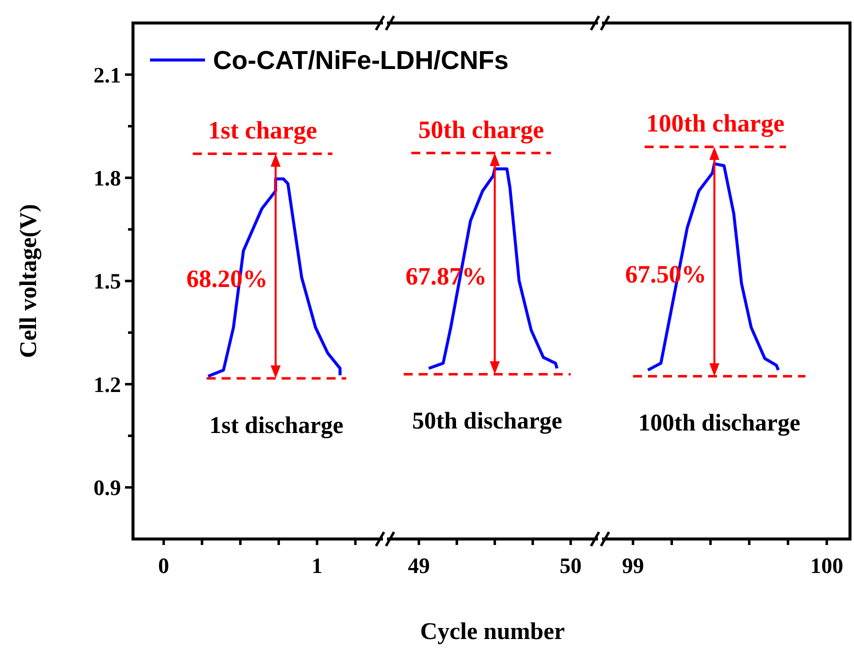 This screenshot has width=854, height=651. Describe the element at coordinates (317, 565) in the screenshot. I see `x-tick-label: 1` at that location.